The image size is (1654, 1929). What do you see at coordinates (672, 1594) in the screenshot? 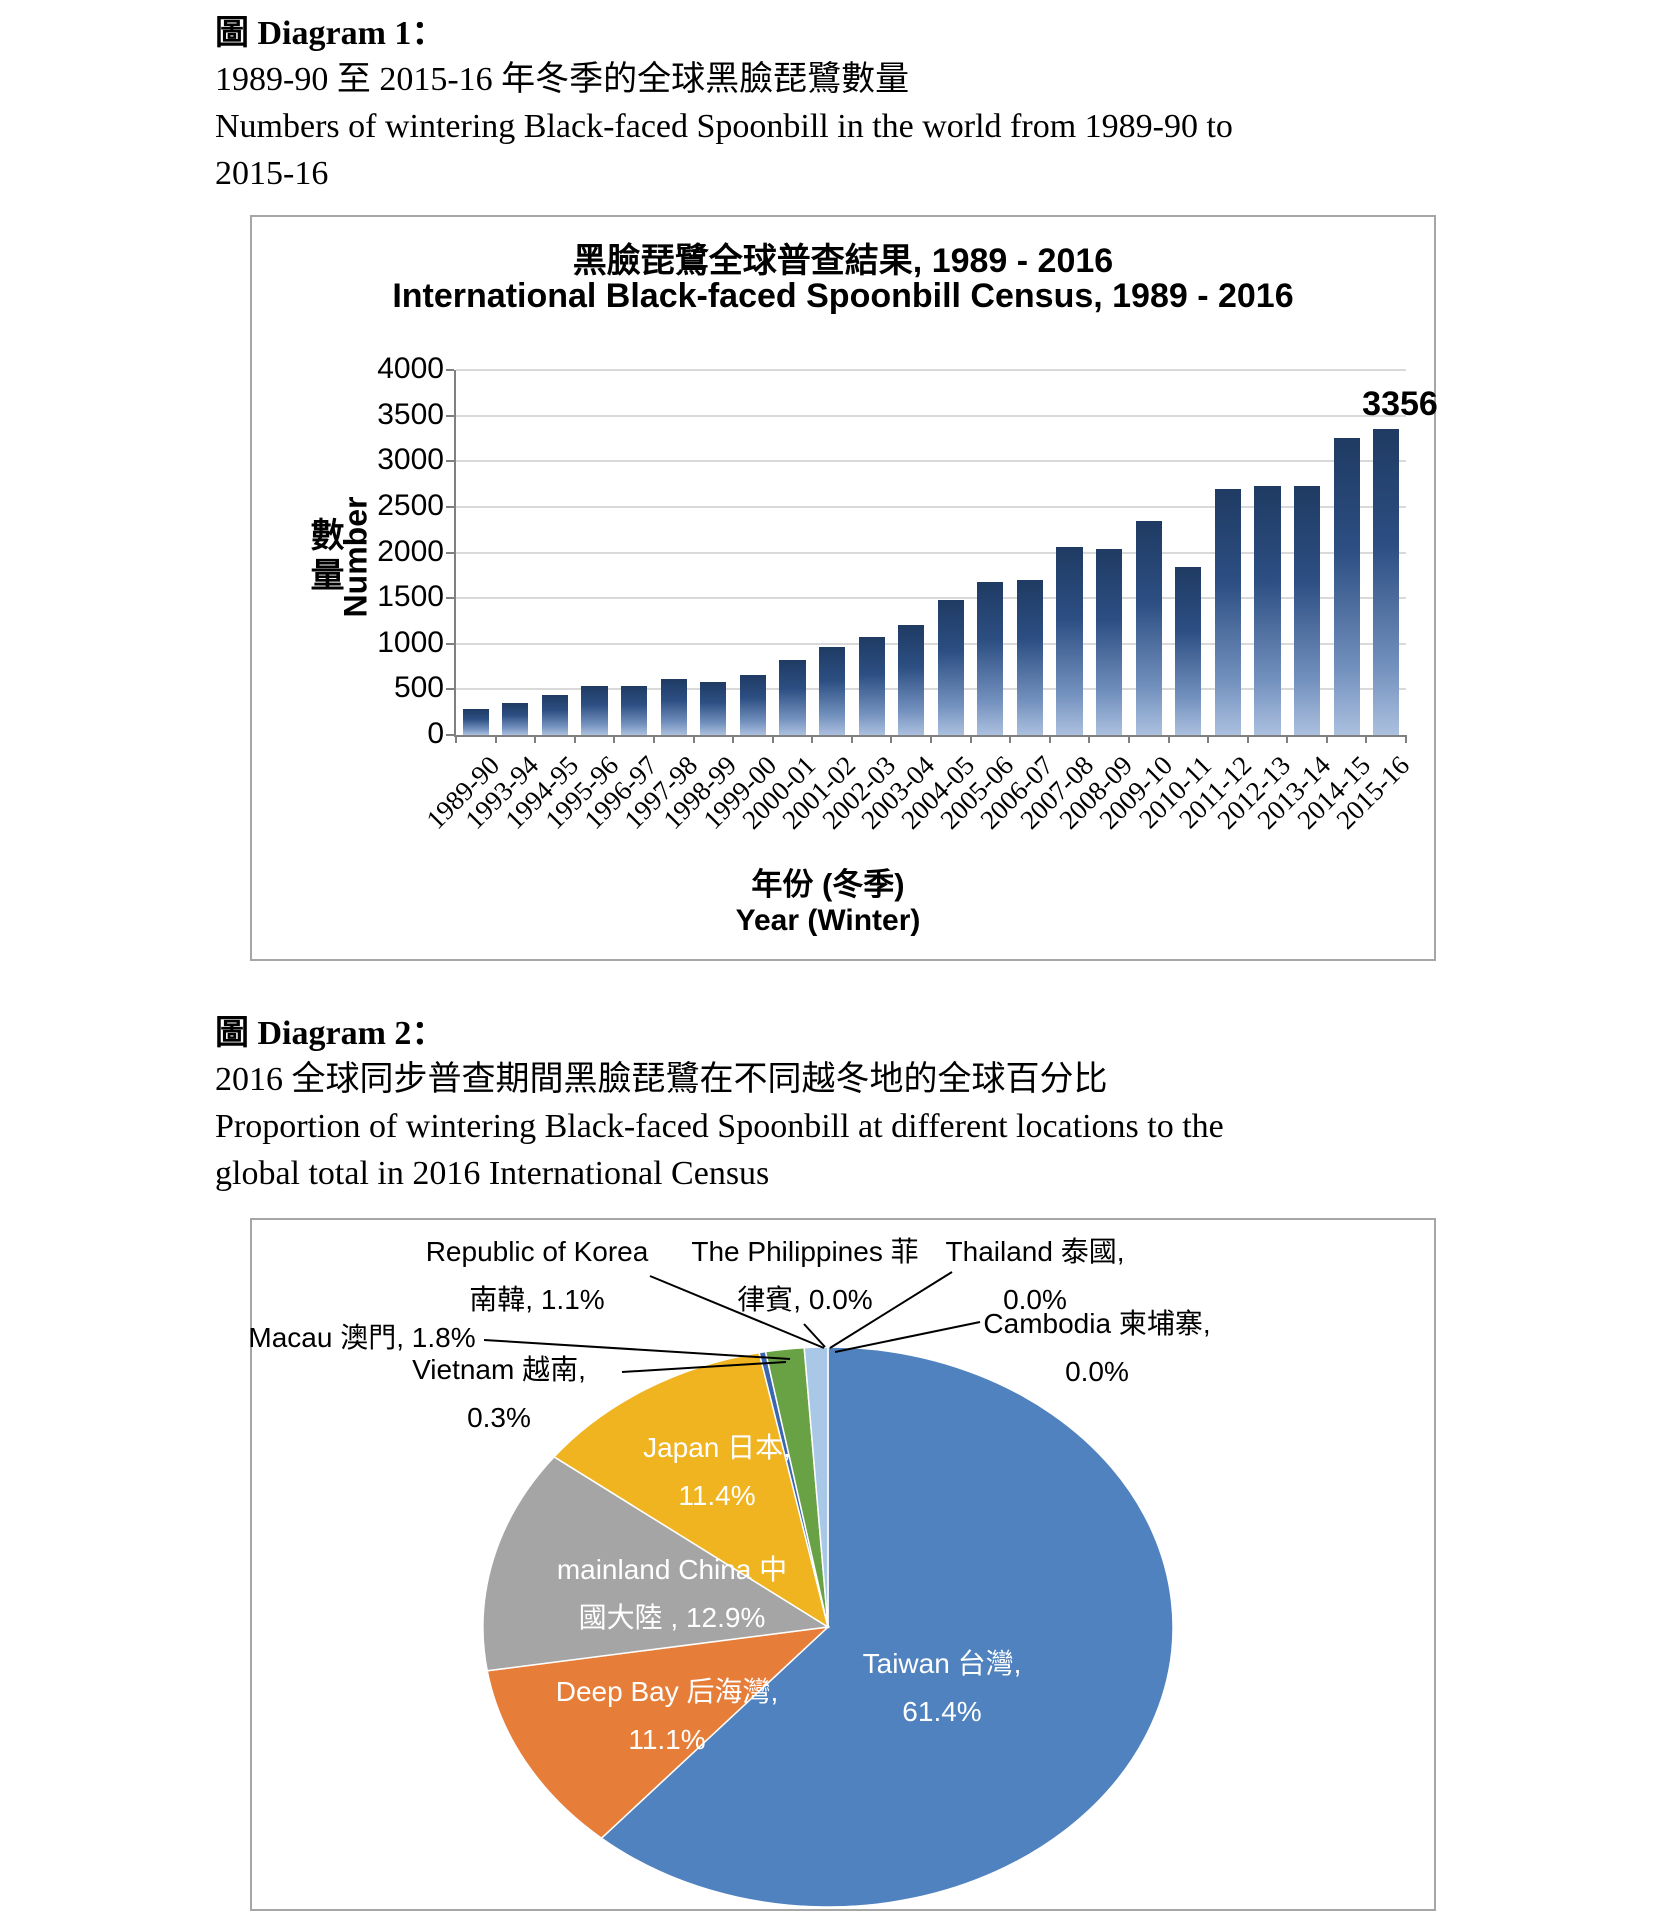
I see `pie-label-china: mainland China 中國大陸 , 12.9%` at bounding box center [672, 1594].